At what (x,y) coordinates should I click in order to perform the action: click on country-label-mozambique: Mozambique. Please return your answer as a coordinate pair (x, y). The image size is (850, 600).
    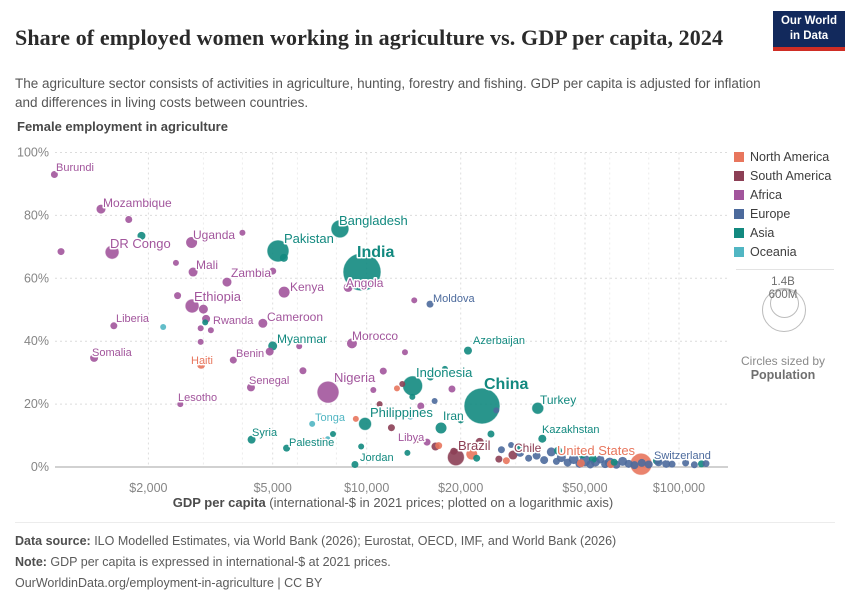
    Looking at the image, I should click on (138, 203).